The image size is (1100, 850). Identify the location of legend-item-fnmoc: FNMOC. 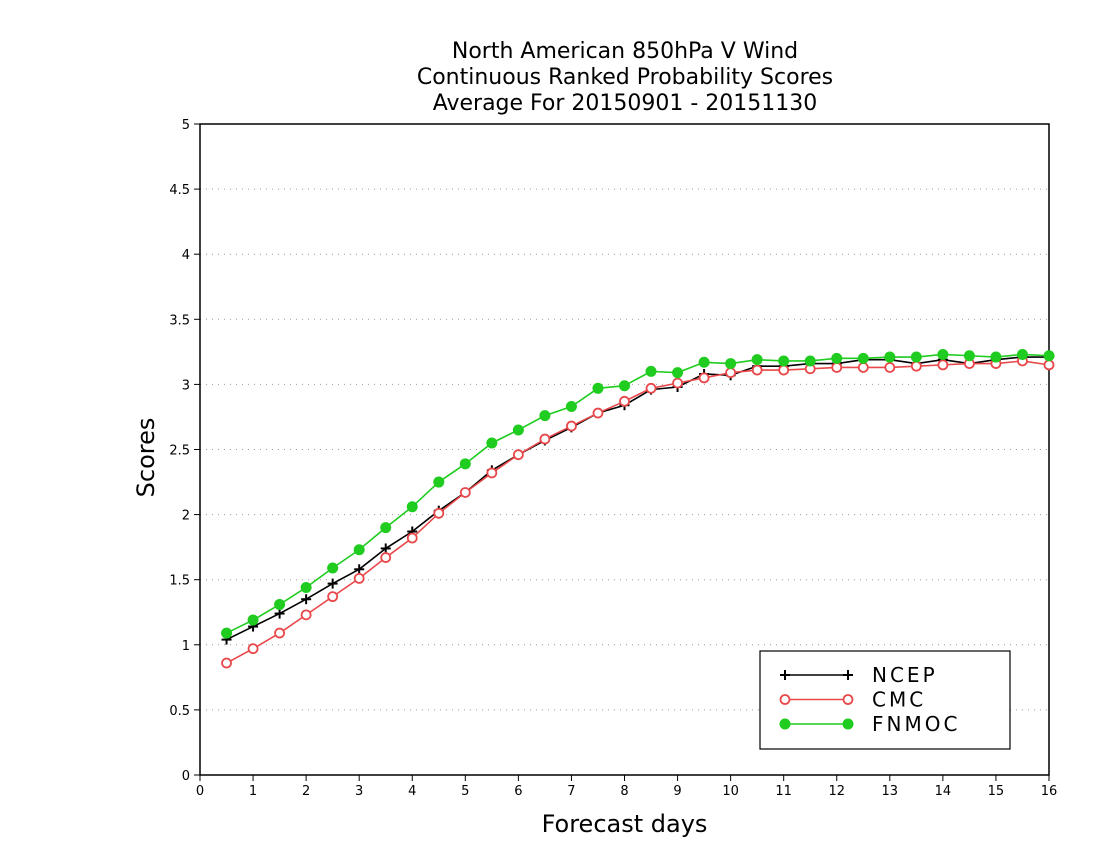
(869, 724).